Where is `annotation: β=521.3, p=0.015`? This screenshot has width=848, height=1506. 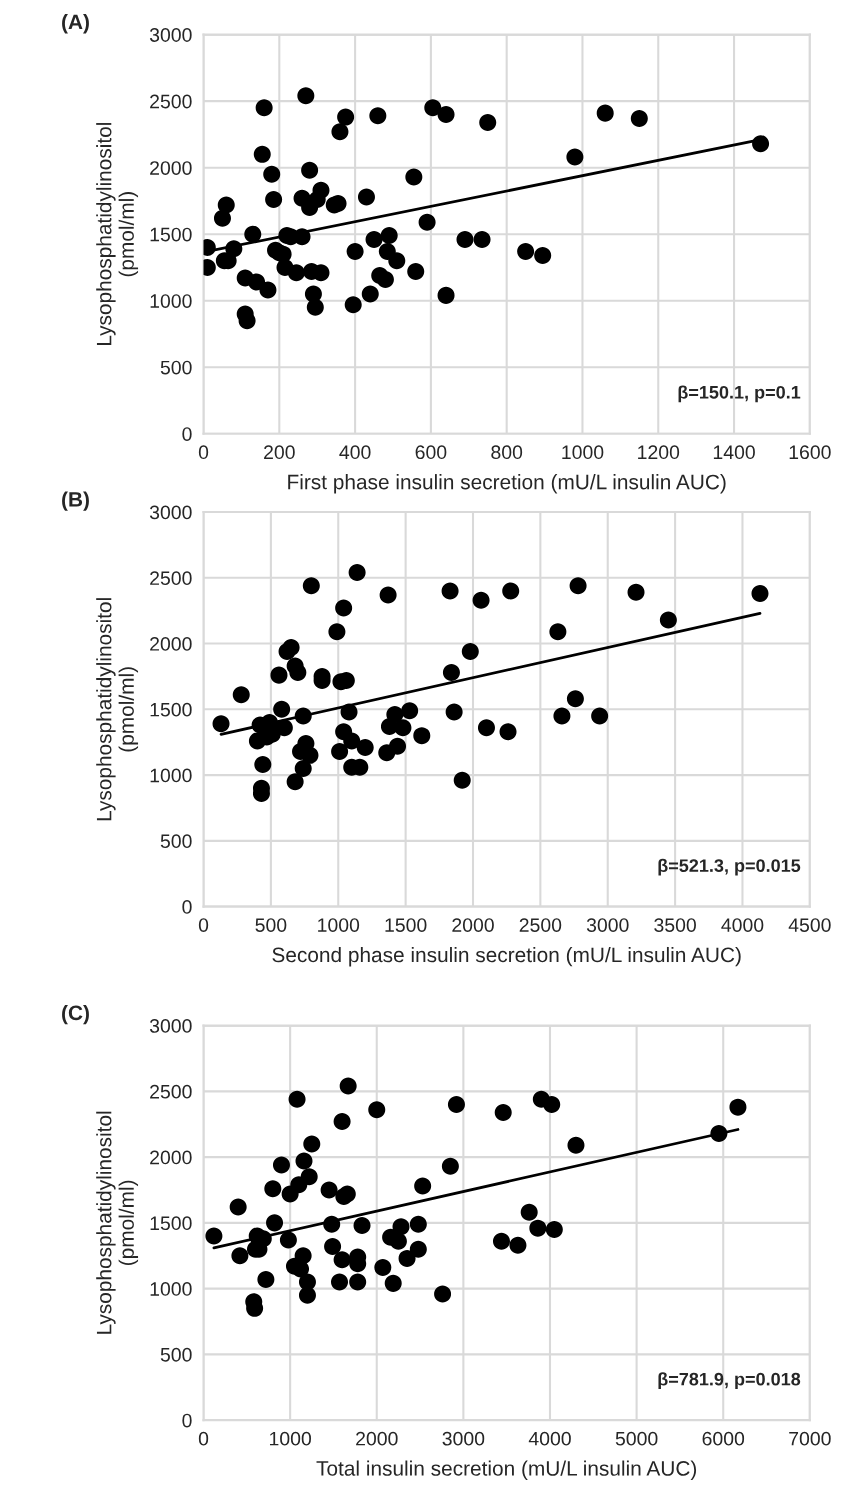 annotation: β=521.3, p=0.015 is located at coordinates (729, 867).